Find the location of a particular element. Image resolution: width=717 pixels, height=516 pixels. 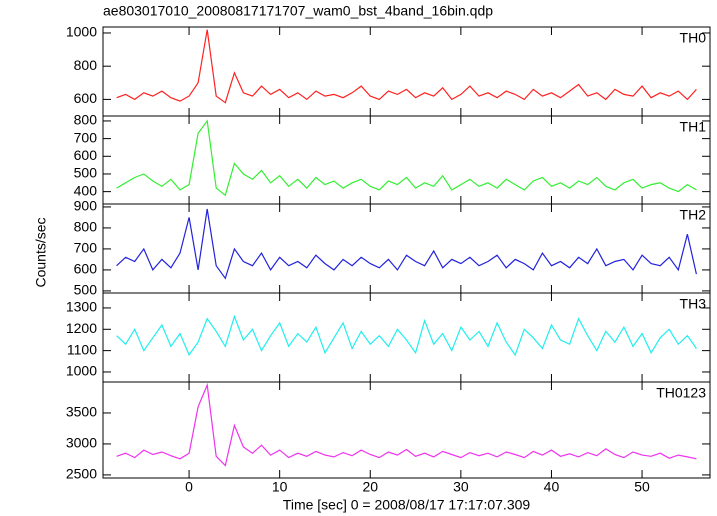

panel-label: TH3 is located at coordinates (693, 304).